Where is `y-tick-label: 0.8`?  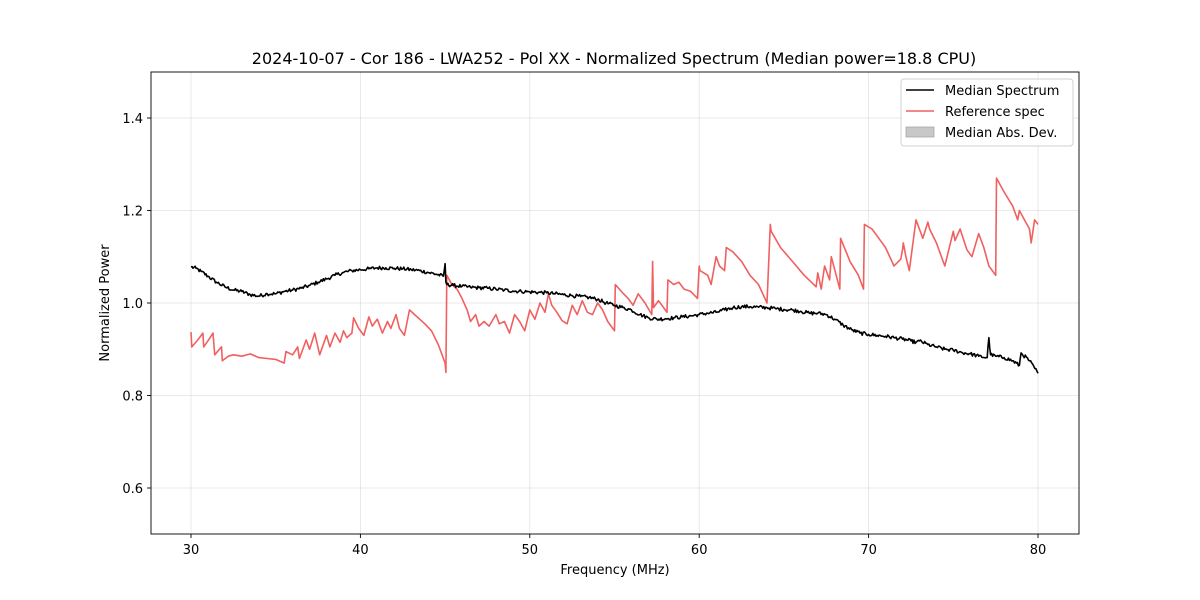 y-tick-label: 0.8 is located at coordinates (132, 397).